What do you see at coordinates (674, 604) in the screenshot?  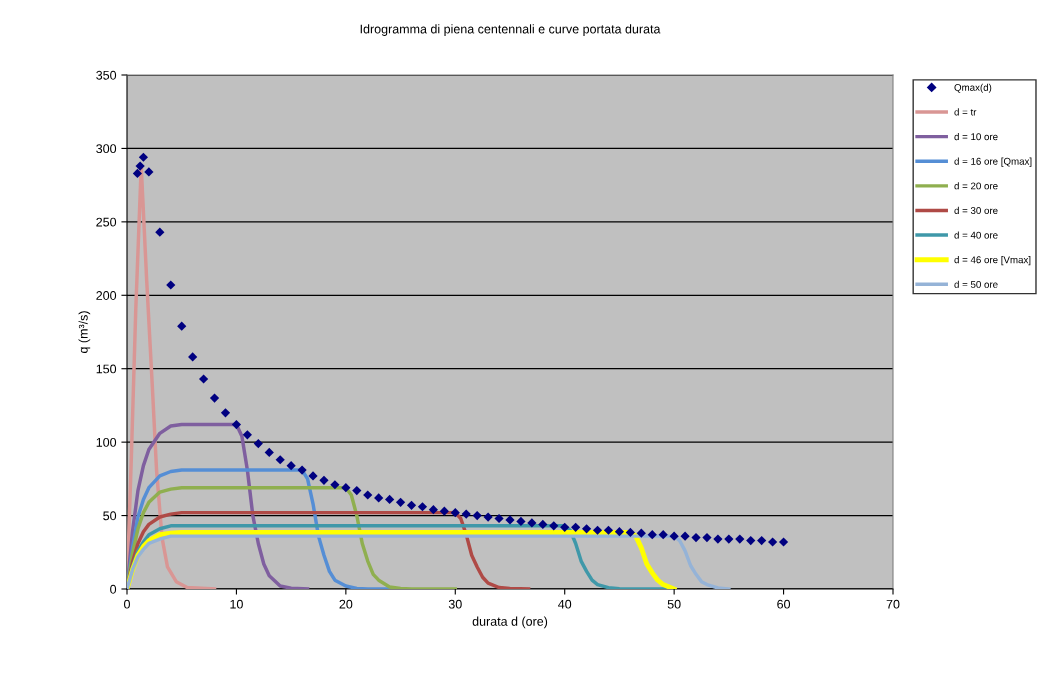 I see `x-tick-label: 50` at bounding box center [674, 604].